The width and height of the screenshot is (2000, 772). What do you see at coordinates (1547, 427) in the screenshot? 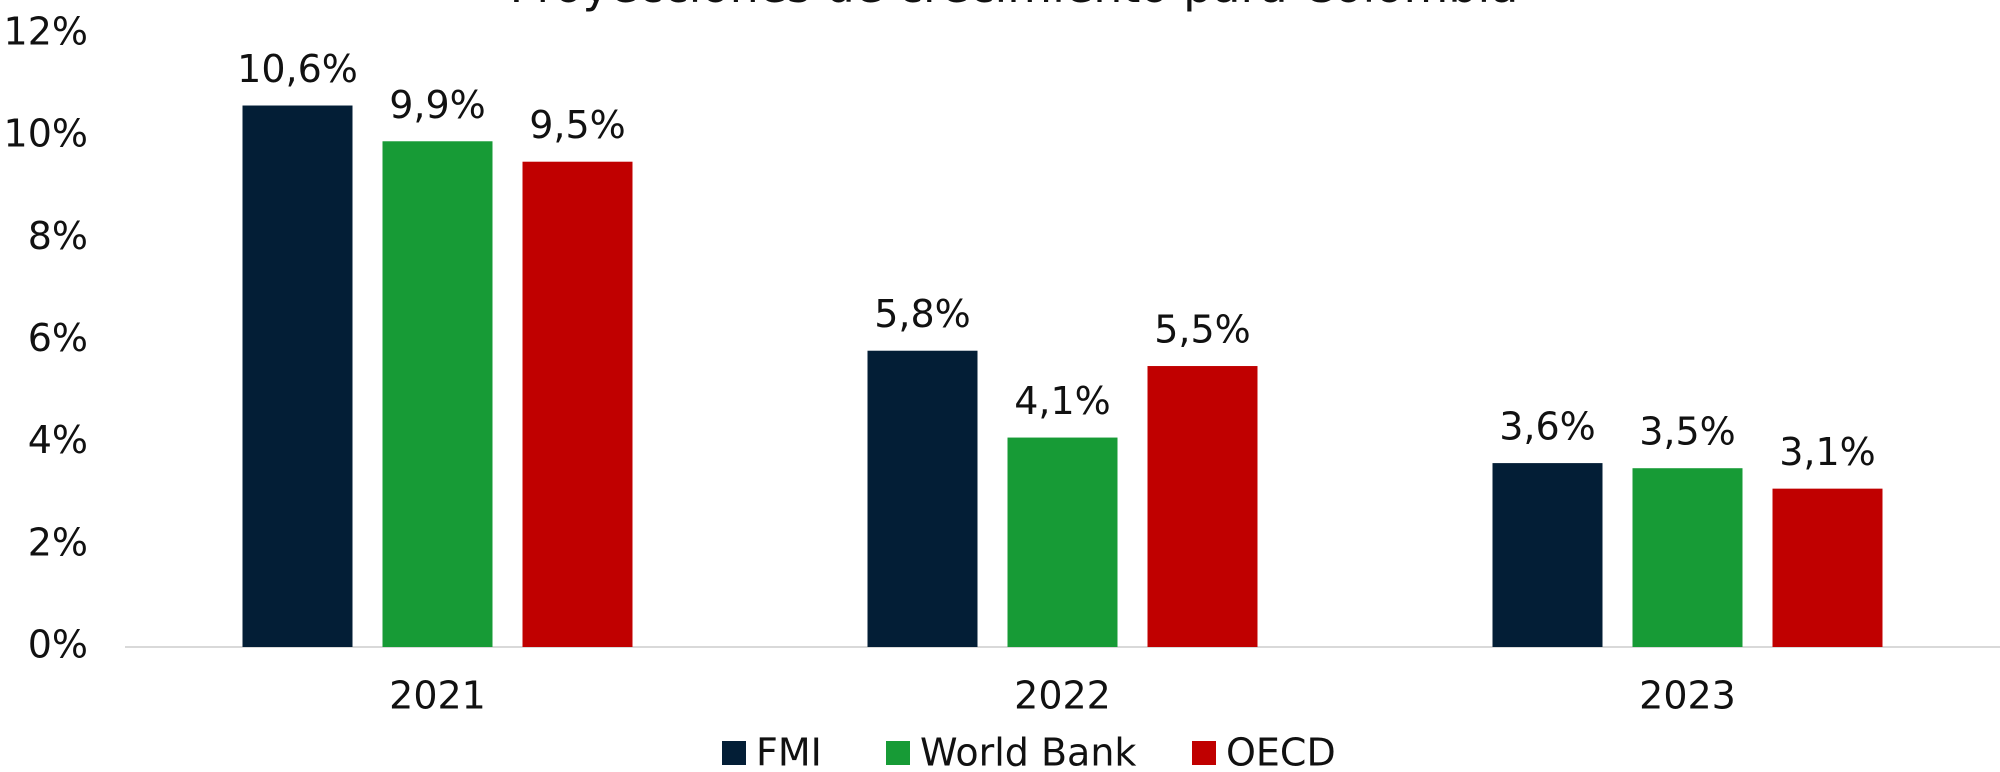
I see `value-label: 3,6%` at bounding box center [1547, 427].